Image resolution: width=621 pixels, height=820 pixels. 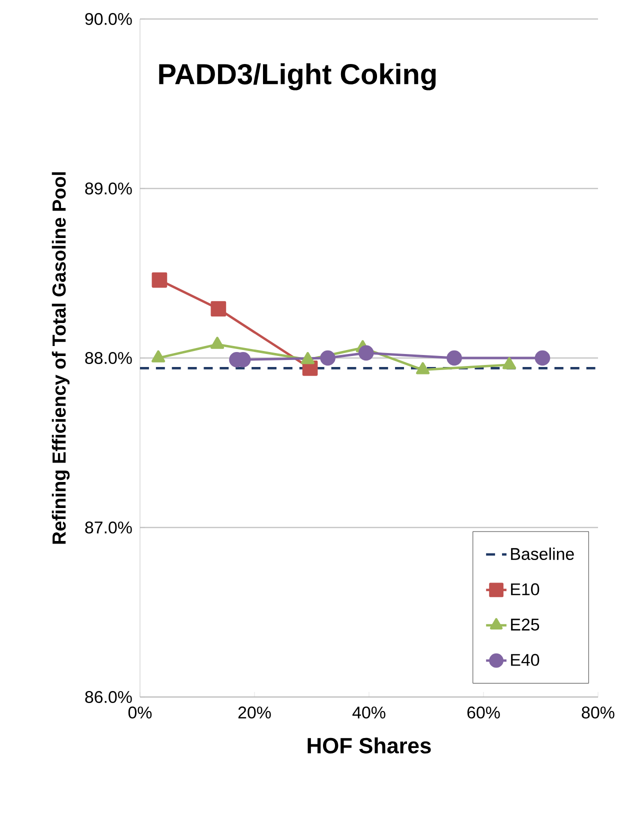 I want to click on y-tick-label: 90.0%, so click(x=108, y=18).